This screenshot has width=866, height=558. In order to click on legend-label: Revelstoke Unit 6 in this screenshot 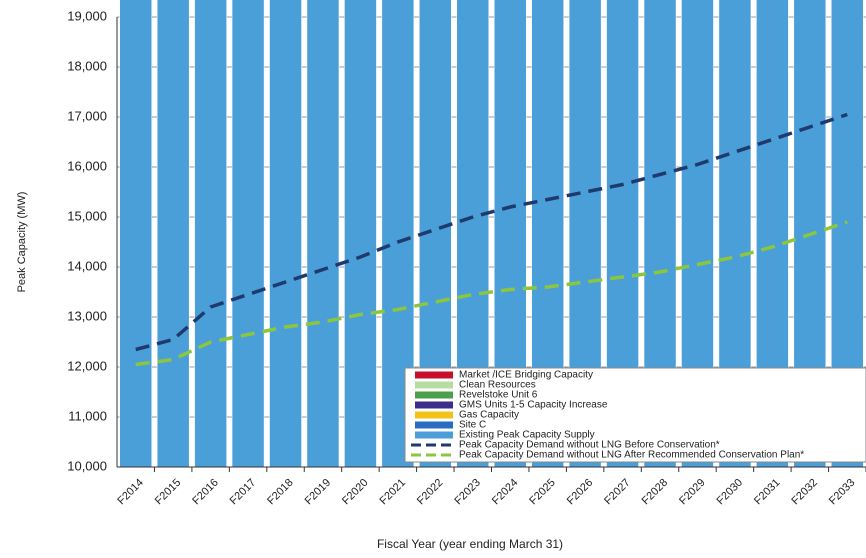, I will do `click(498, 395)`.